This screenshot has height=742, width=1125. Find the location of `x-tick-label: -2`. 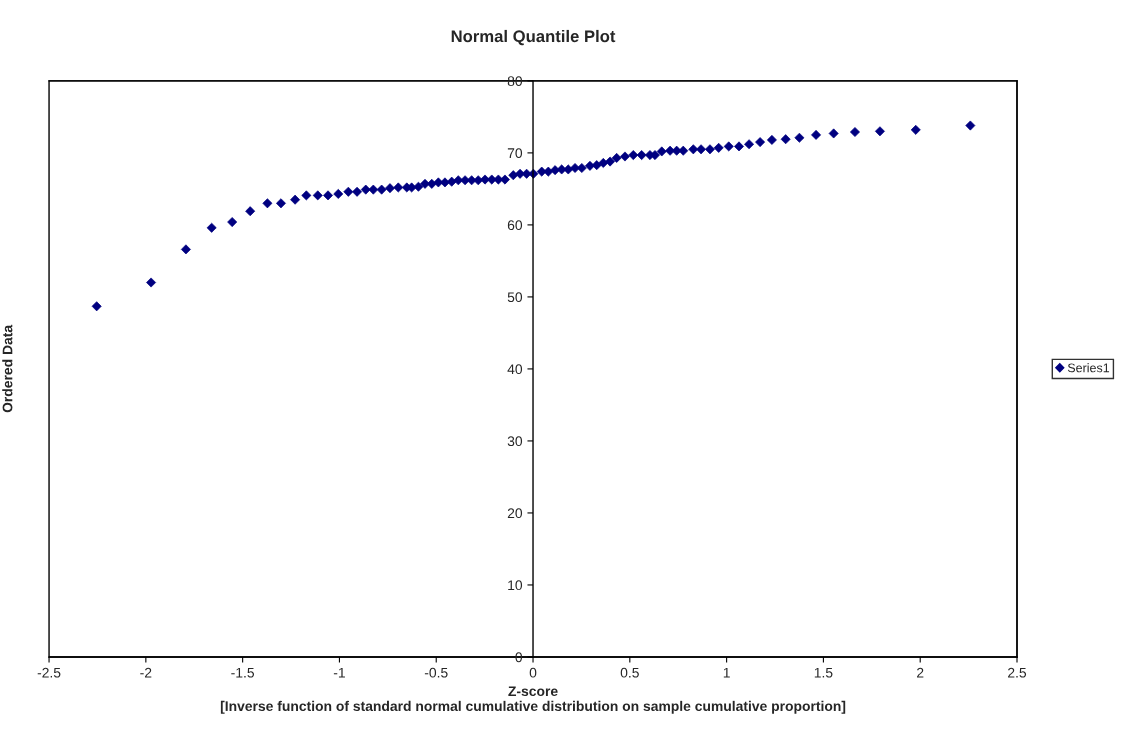

x-tick-label: -2 is located at coordinates (146, 672).